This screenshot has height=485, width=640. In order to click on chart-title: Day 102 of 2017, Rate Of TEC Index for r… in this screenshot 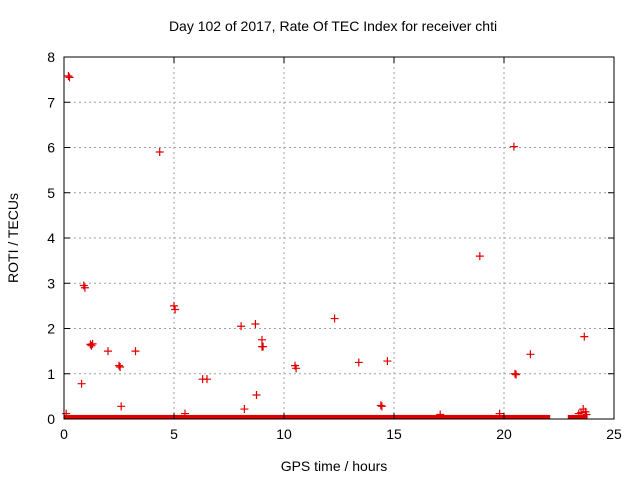, I will do `click(333, 26)`.